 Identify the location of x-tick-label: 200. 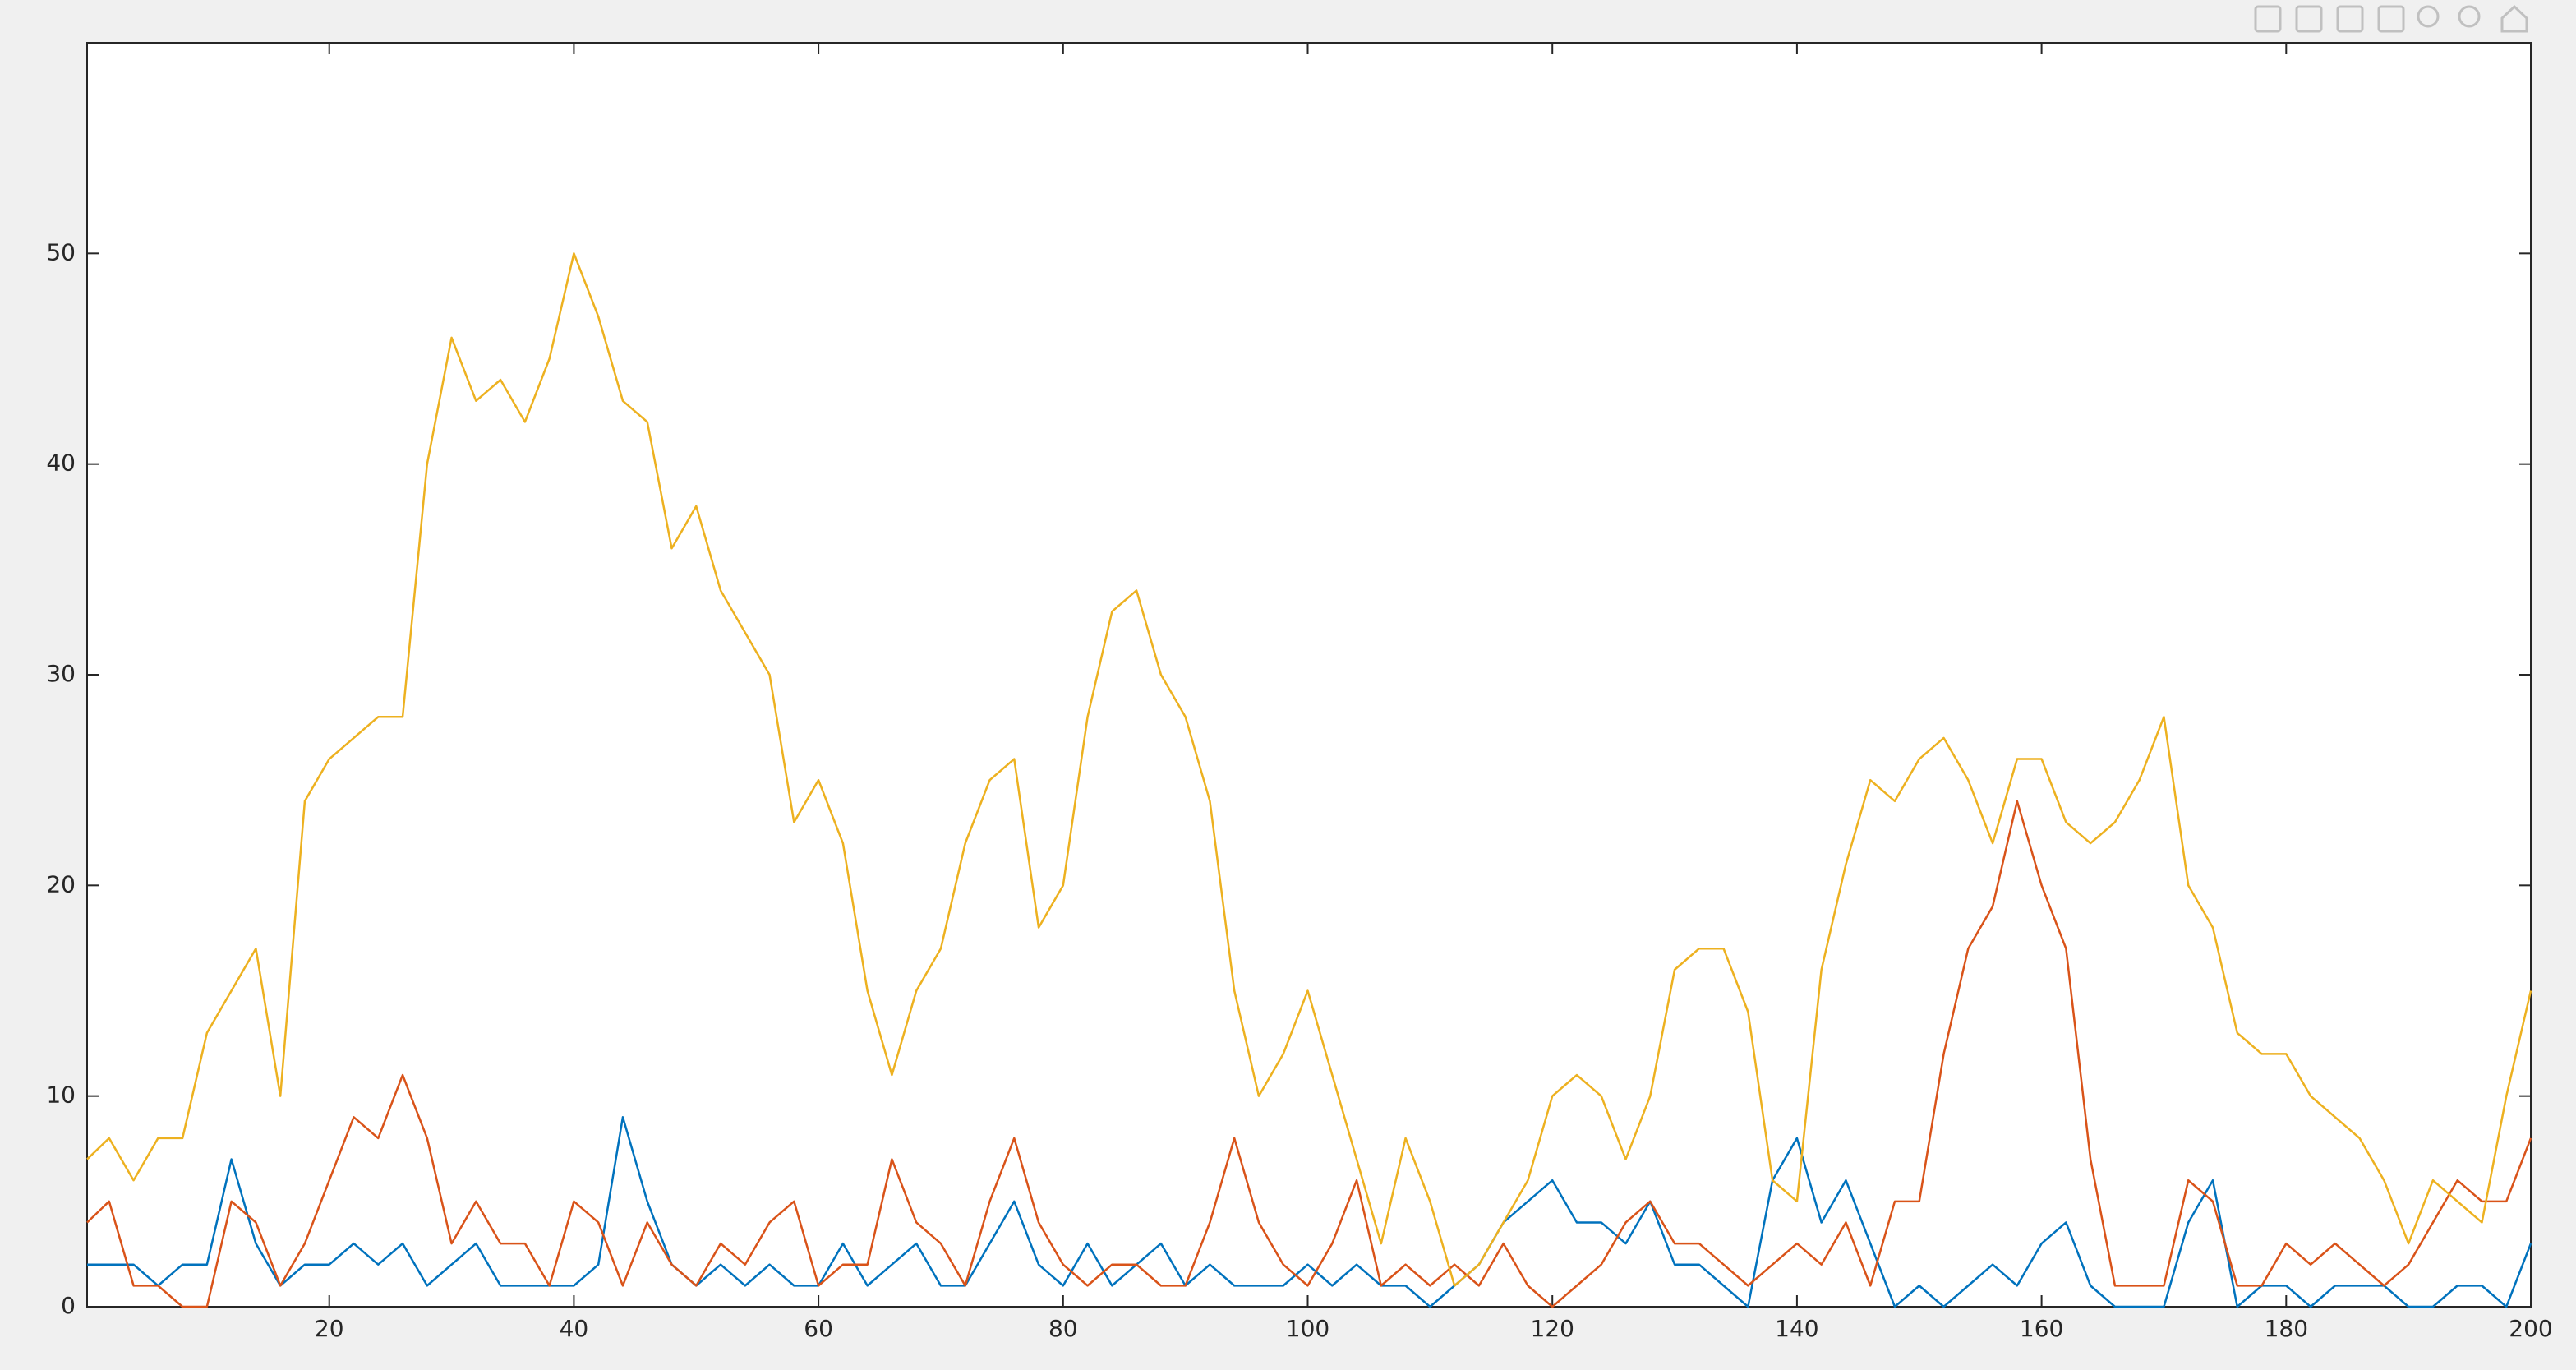
(2530, 1328).